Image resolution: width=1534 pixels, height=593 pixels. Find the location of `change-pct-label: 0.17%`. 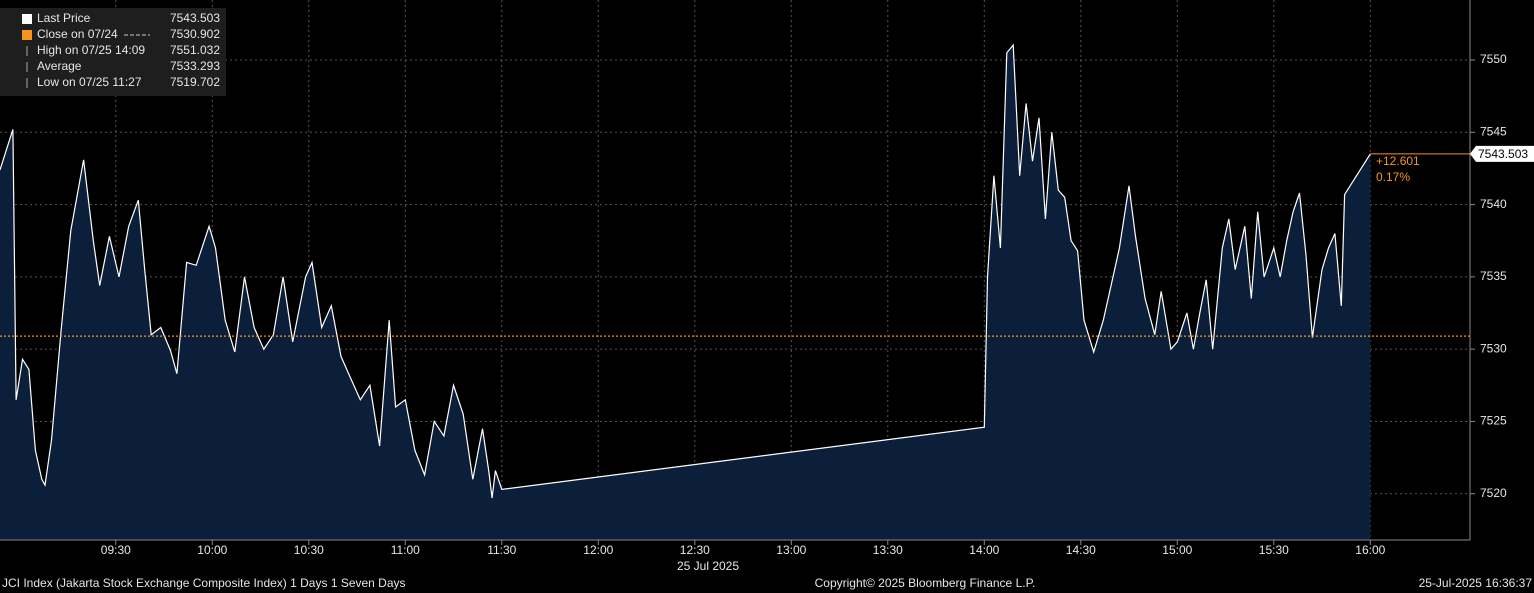

change-pct-label: 0.17% is located at coordinates (1393, 177).